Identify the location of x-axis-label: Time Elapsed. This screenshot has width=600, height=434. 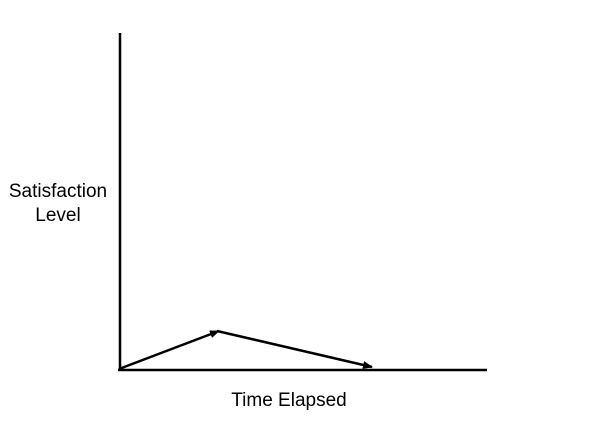
(288, 400).